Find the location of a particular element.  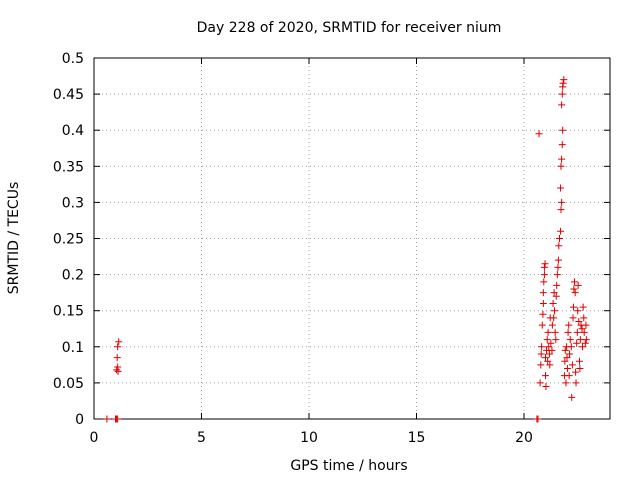

y-tick-label: 0.15 is located at coordinates (68, 312).